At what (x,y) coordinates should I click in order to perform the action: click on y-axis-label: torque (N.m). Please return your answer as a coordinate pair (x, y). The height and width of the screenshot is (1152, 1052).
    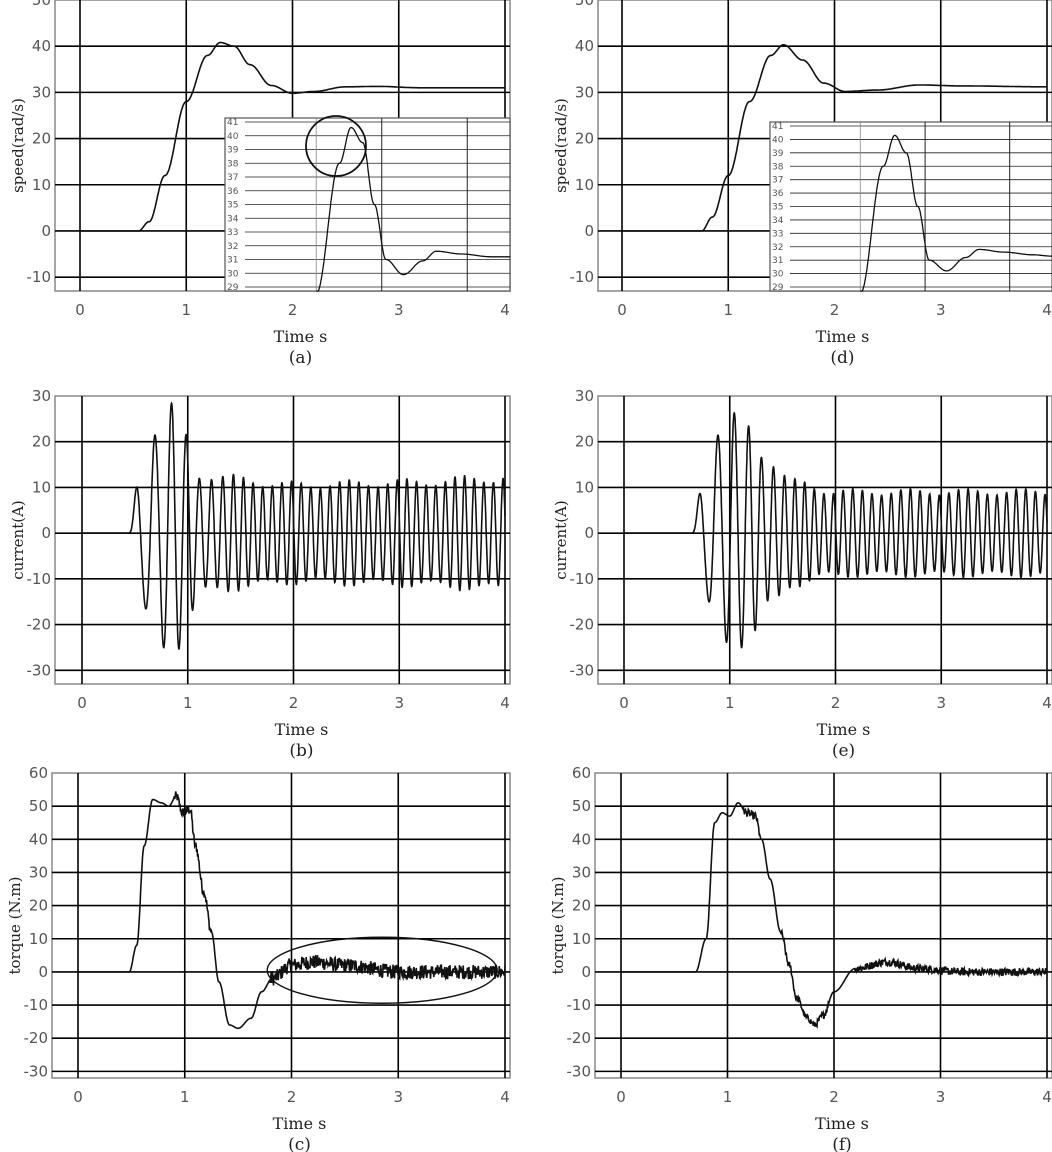
    Looking at the image, I should click on (15, 926).